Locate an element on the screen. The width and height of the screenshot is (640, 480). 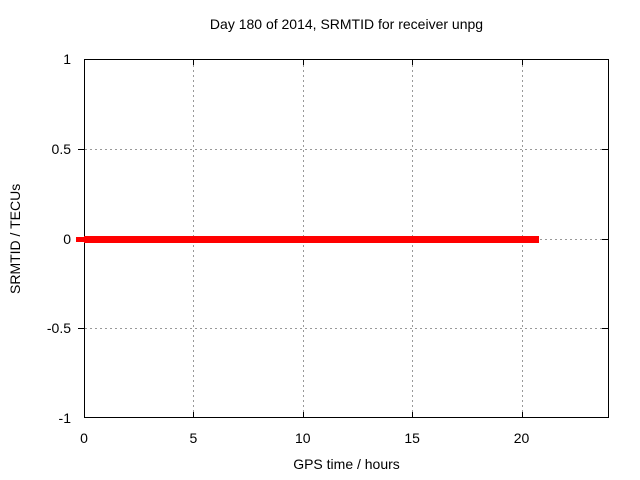
y-tick-label: -0.5 is located at coordinates (58, 328).